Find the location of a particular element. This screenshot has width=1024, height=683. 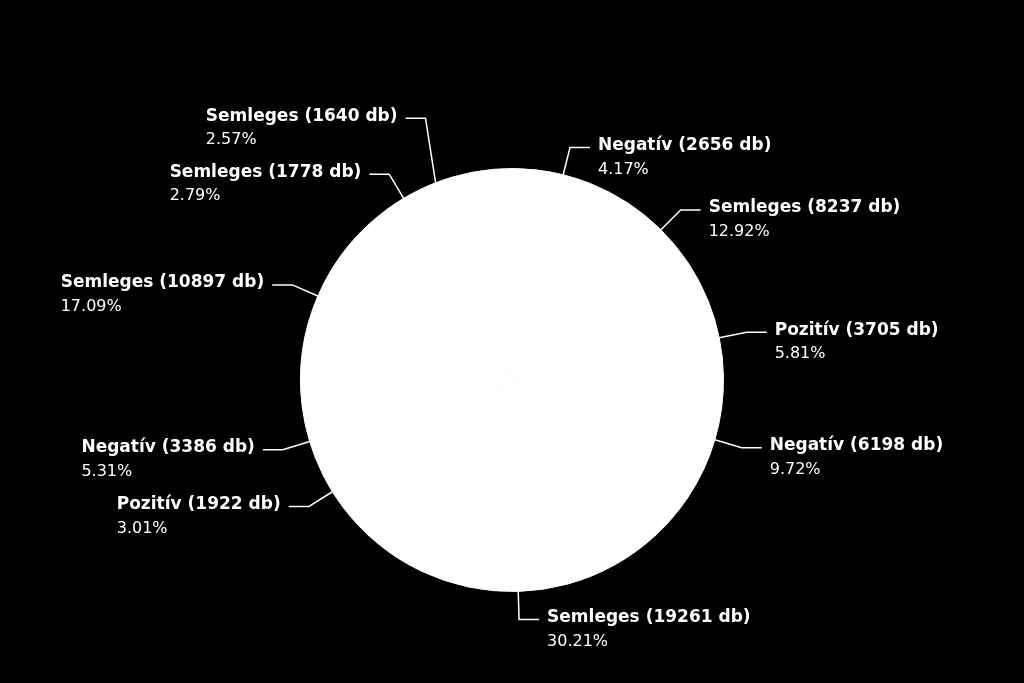

slice-label: Semleges (1778 db) is located at coordinates (265, 170).